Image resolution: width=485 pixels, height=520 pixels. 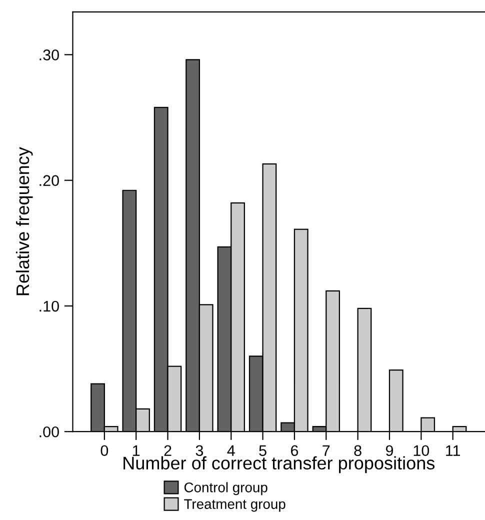 I want to click on y-tick-label: .10, so click(x=49, y=306).